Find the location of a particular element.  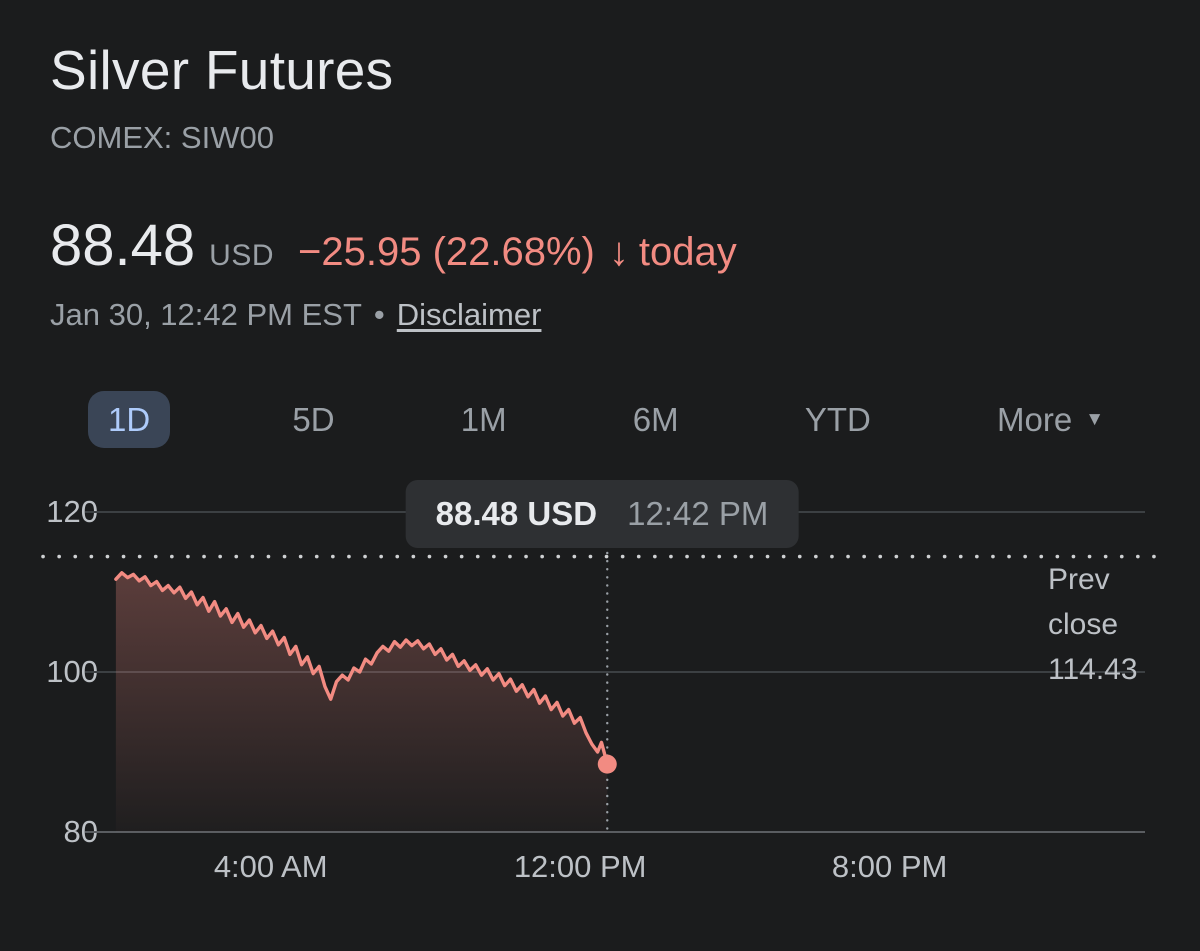

quote-header: Silver Futures COMEX: SIW00 is located at coordinates (600, 97).